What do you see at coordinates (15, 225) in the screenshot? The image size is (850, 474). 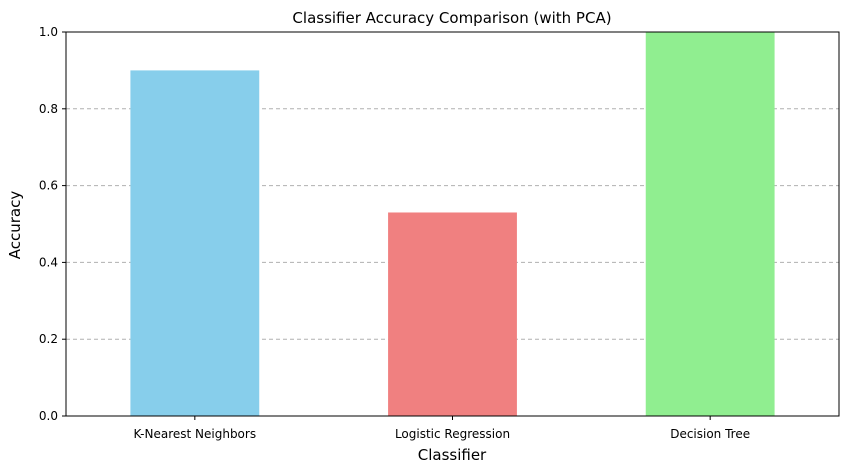 I see `y-axis-label: Accuracy` at bounding box center [15, 225].